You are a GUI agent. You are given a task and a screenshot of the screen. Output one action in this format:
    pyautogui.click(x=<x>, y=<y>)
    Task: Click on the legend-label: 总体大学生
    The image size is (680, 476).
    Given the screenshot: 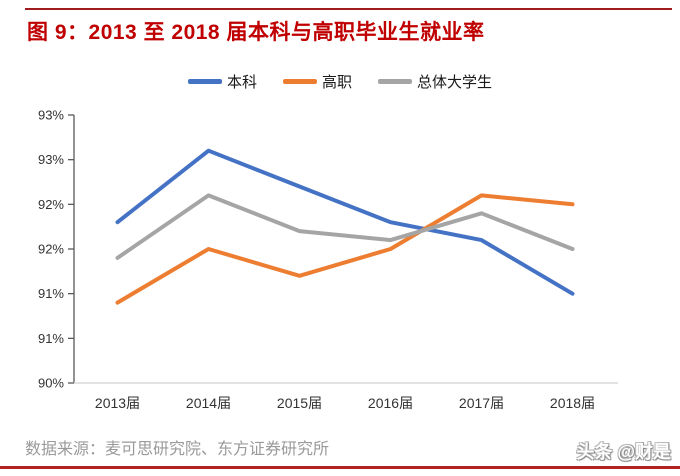 What is the action you would take?
    pyautogui.click(x=455, y=82)
    